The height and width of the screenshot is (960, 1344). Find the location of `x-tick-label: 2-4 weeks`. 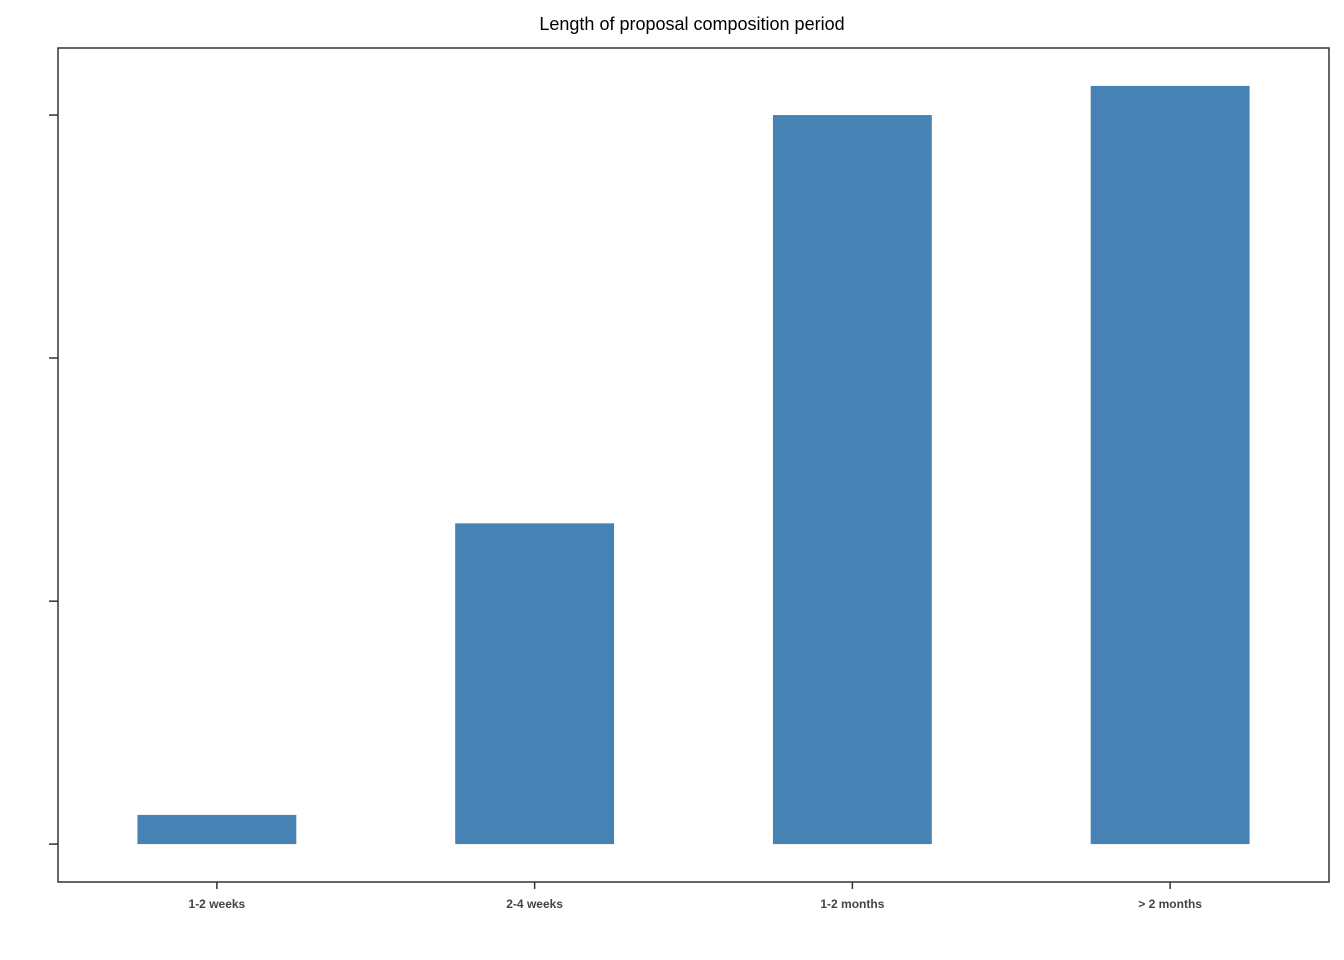

x-tick-label: 2-4 weeks is located at coordinates (534, 904).